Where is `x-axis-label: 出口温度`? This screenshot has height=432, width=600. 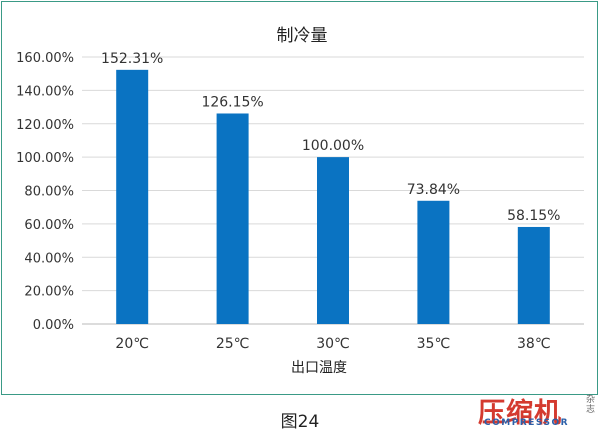
x-axis-label: 出口温度 is located at coordinates (319, 368).